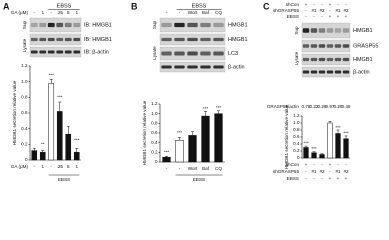 Image resolution: width=389 pixels, height=240 pixels. What do you see at coordinates (286, 10) in the screenshot?
I see `condition-name: shGRASP55` at bounding box center [286, 10].